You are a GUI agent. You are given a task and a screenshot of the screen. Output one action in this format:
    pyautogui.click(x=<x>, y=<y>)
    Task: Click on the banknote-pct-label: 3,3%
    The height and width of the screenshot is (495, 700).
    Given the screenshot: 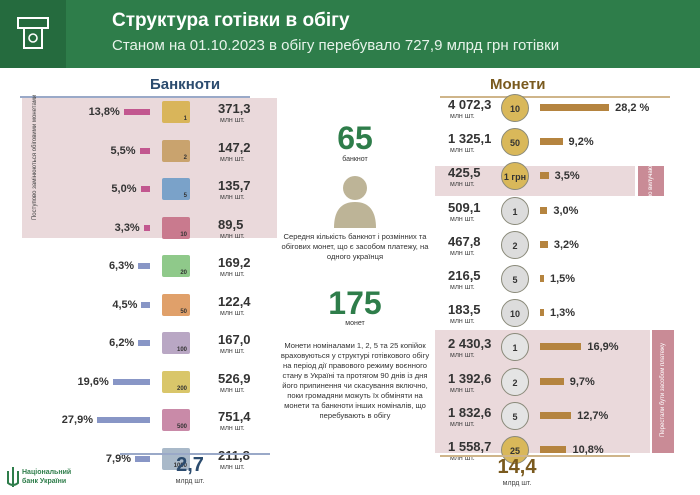 What is the action you would take?
    pyautogui.click(x=127, y=227)
    